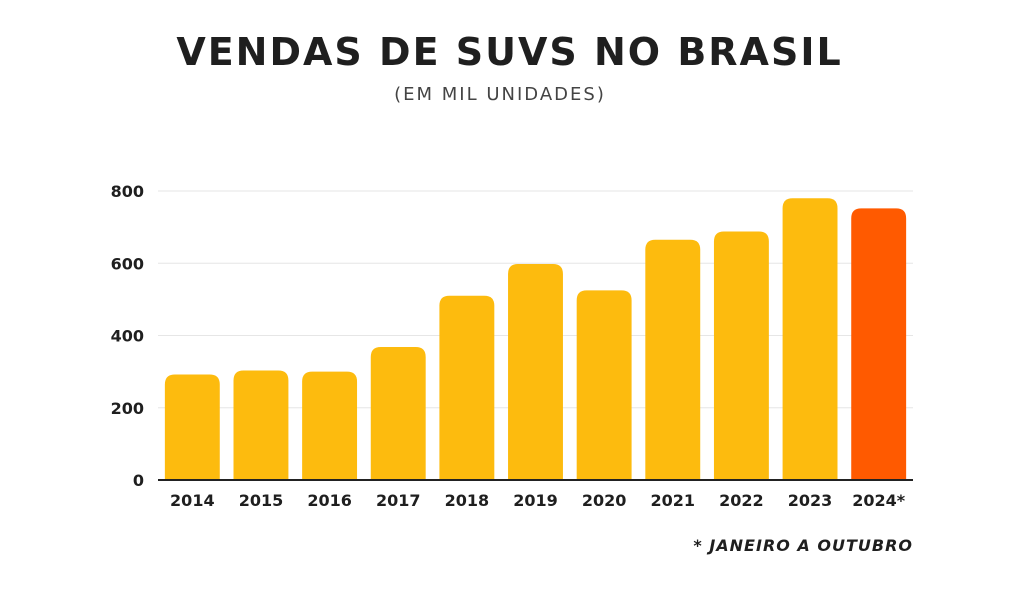 This screenshot has height=600, width=1019. I want to click on x-tick-label: 2020, so click(604, 500).